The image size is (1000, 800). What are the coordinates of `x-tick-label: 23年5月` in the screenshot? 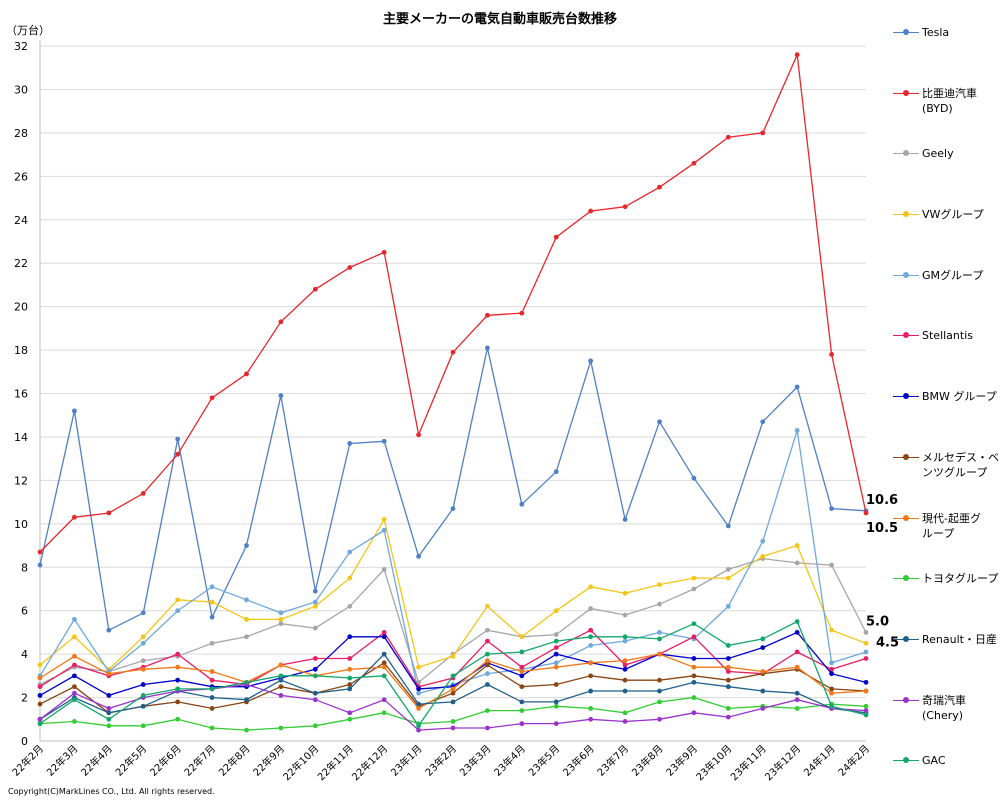 It's located at (544, 760).